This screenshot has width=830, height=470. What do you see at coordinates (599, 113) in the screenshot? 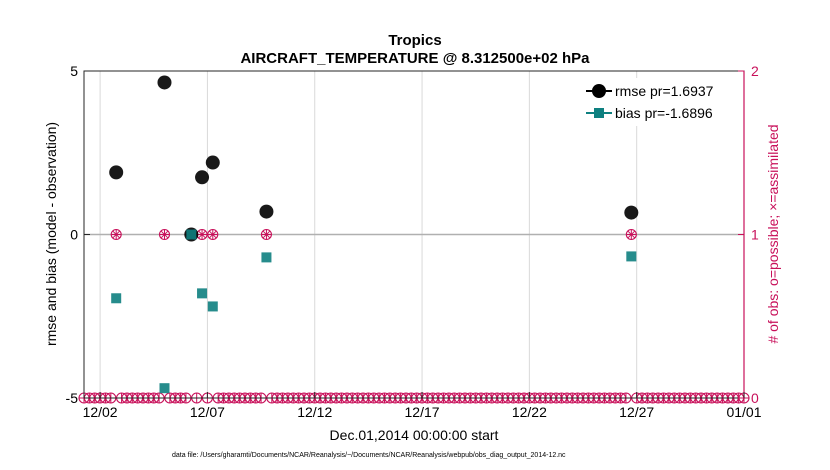
I see `legend-bias-marker` at bounding box center [599, 113].